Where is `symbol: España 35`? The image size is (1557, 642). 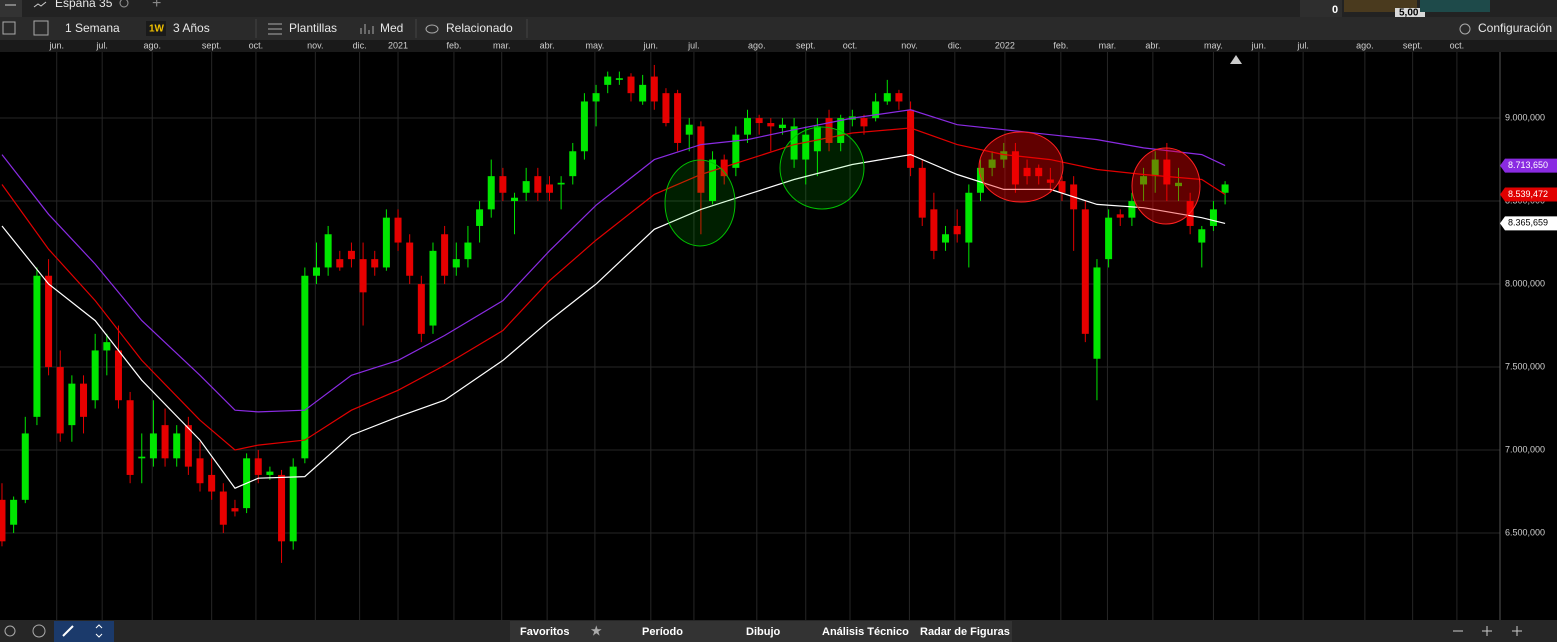 symbol: España 35 is located at coordinates (84, 5).